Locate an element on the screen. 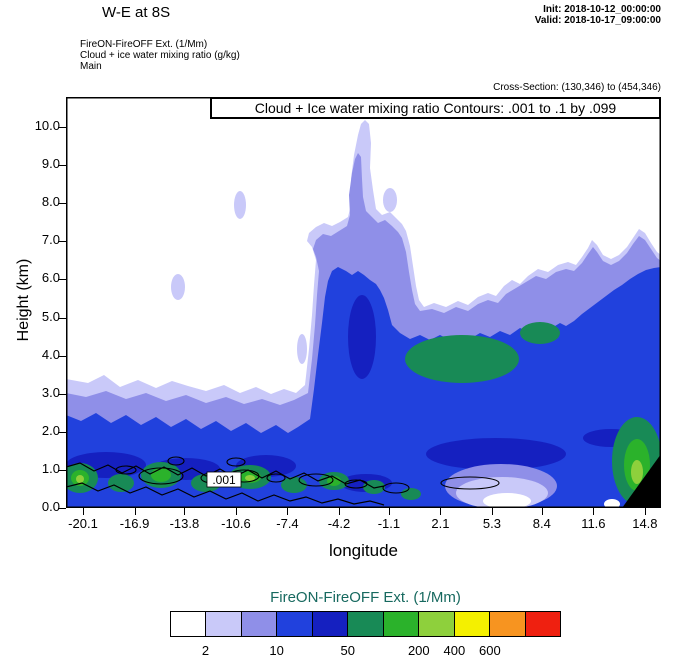  x-tick-label: 5.3 is located at coordinates (491, 523).